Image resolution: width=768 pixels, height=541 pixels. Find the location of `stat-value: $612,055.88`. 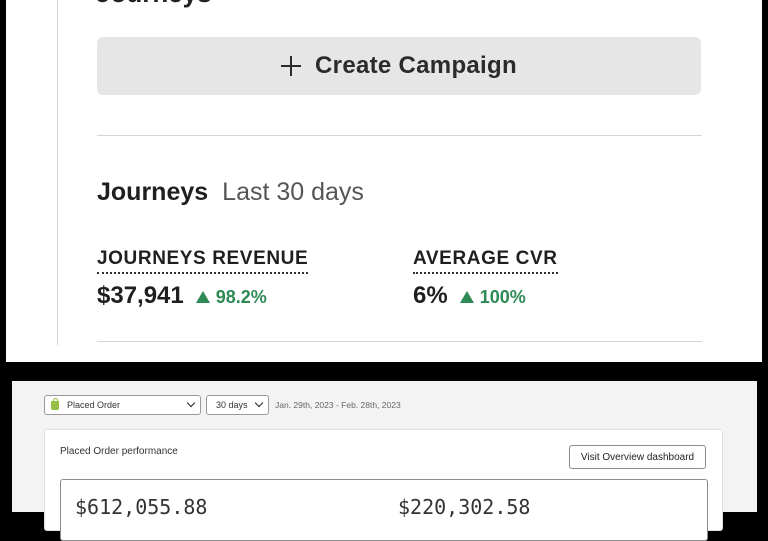

stat-value: $612,055.88 is located at coordinates (141, 507).